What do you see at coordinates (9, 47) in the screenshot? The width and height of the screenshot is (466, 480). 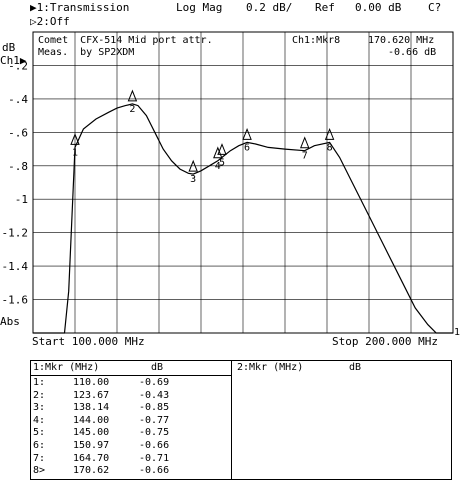 I see `db-unit-label: dB` at bounding box center [9, 47].